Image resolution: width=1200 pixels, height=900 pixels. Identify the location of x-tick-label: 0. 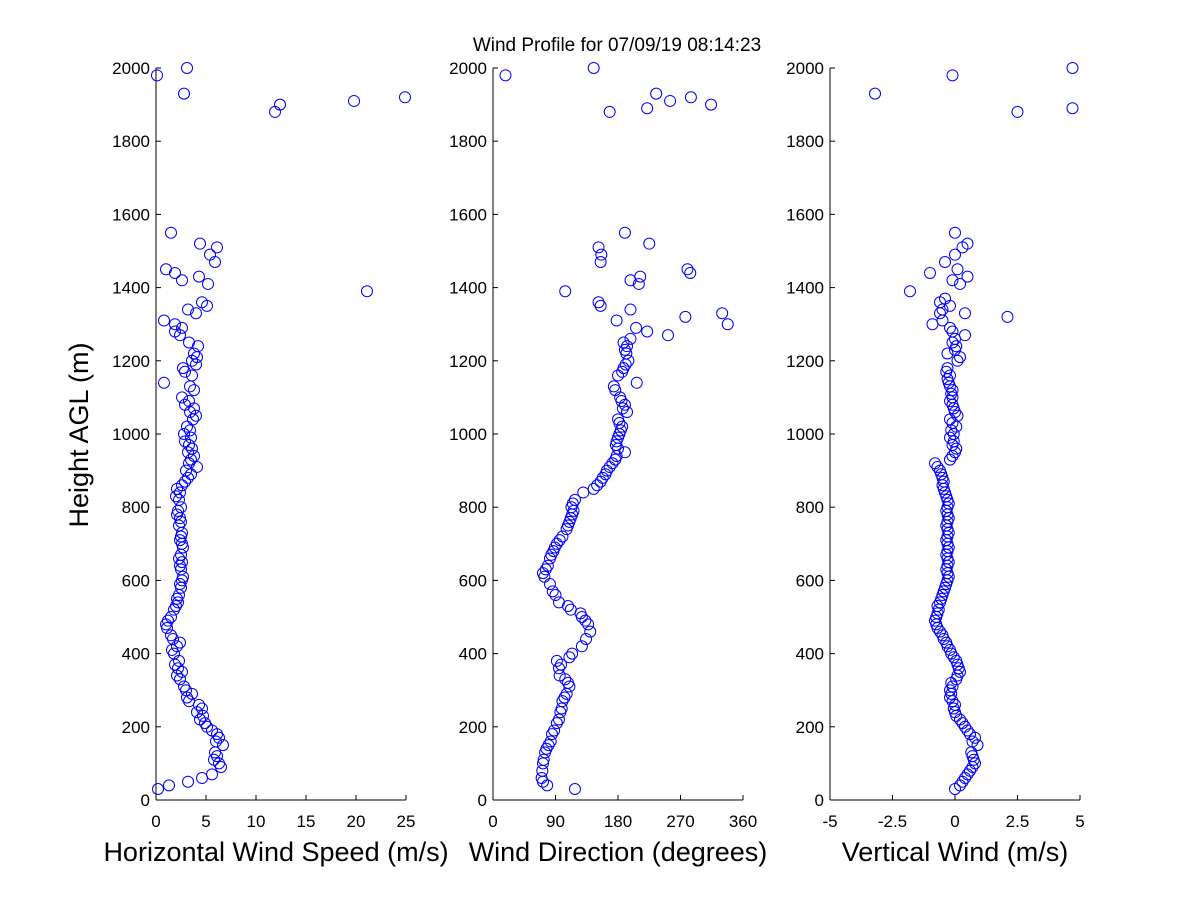
(492, 821).